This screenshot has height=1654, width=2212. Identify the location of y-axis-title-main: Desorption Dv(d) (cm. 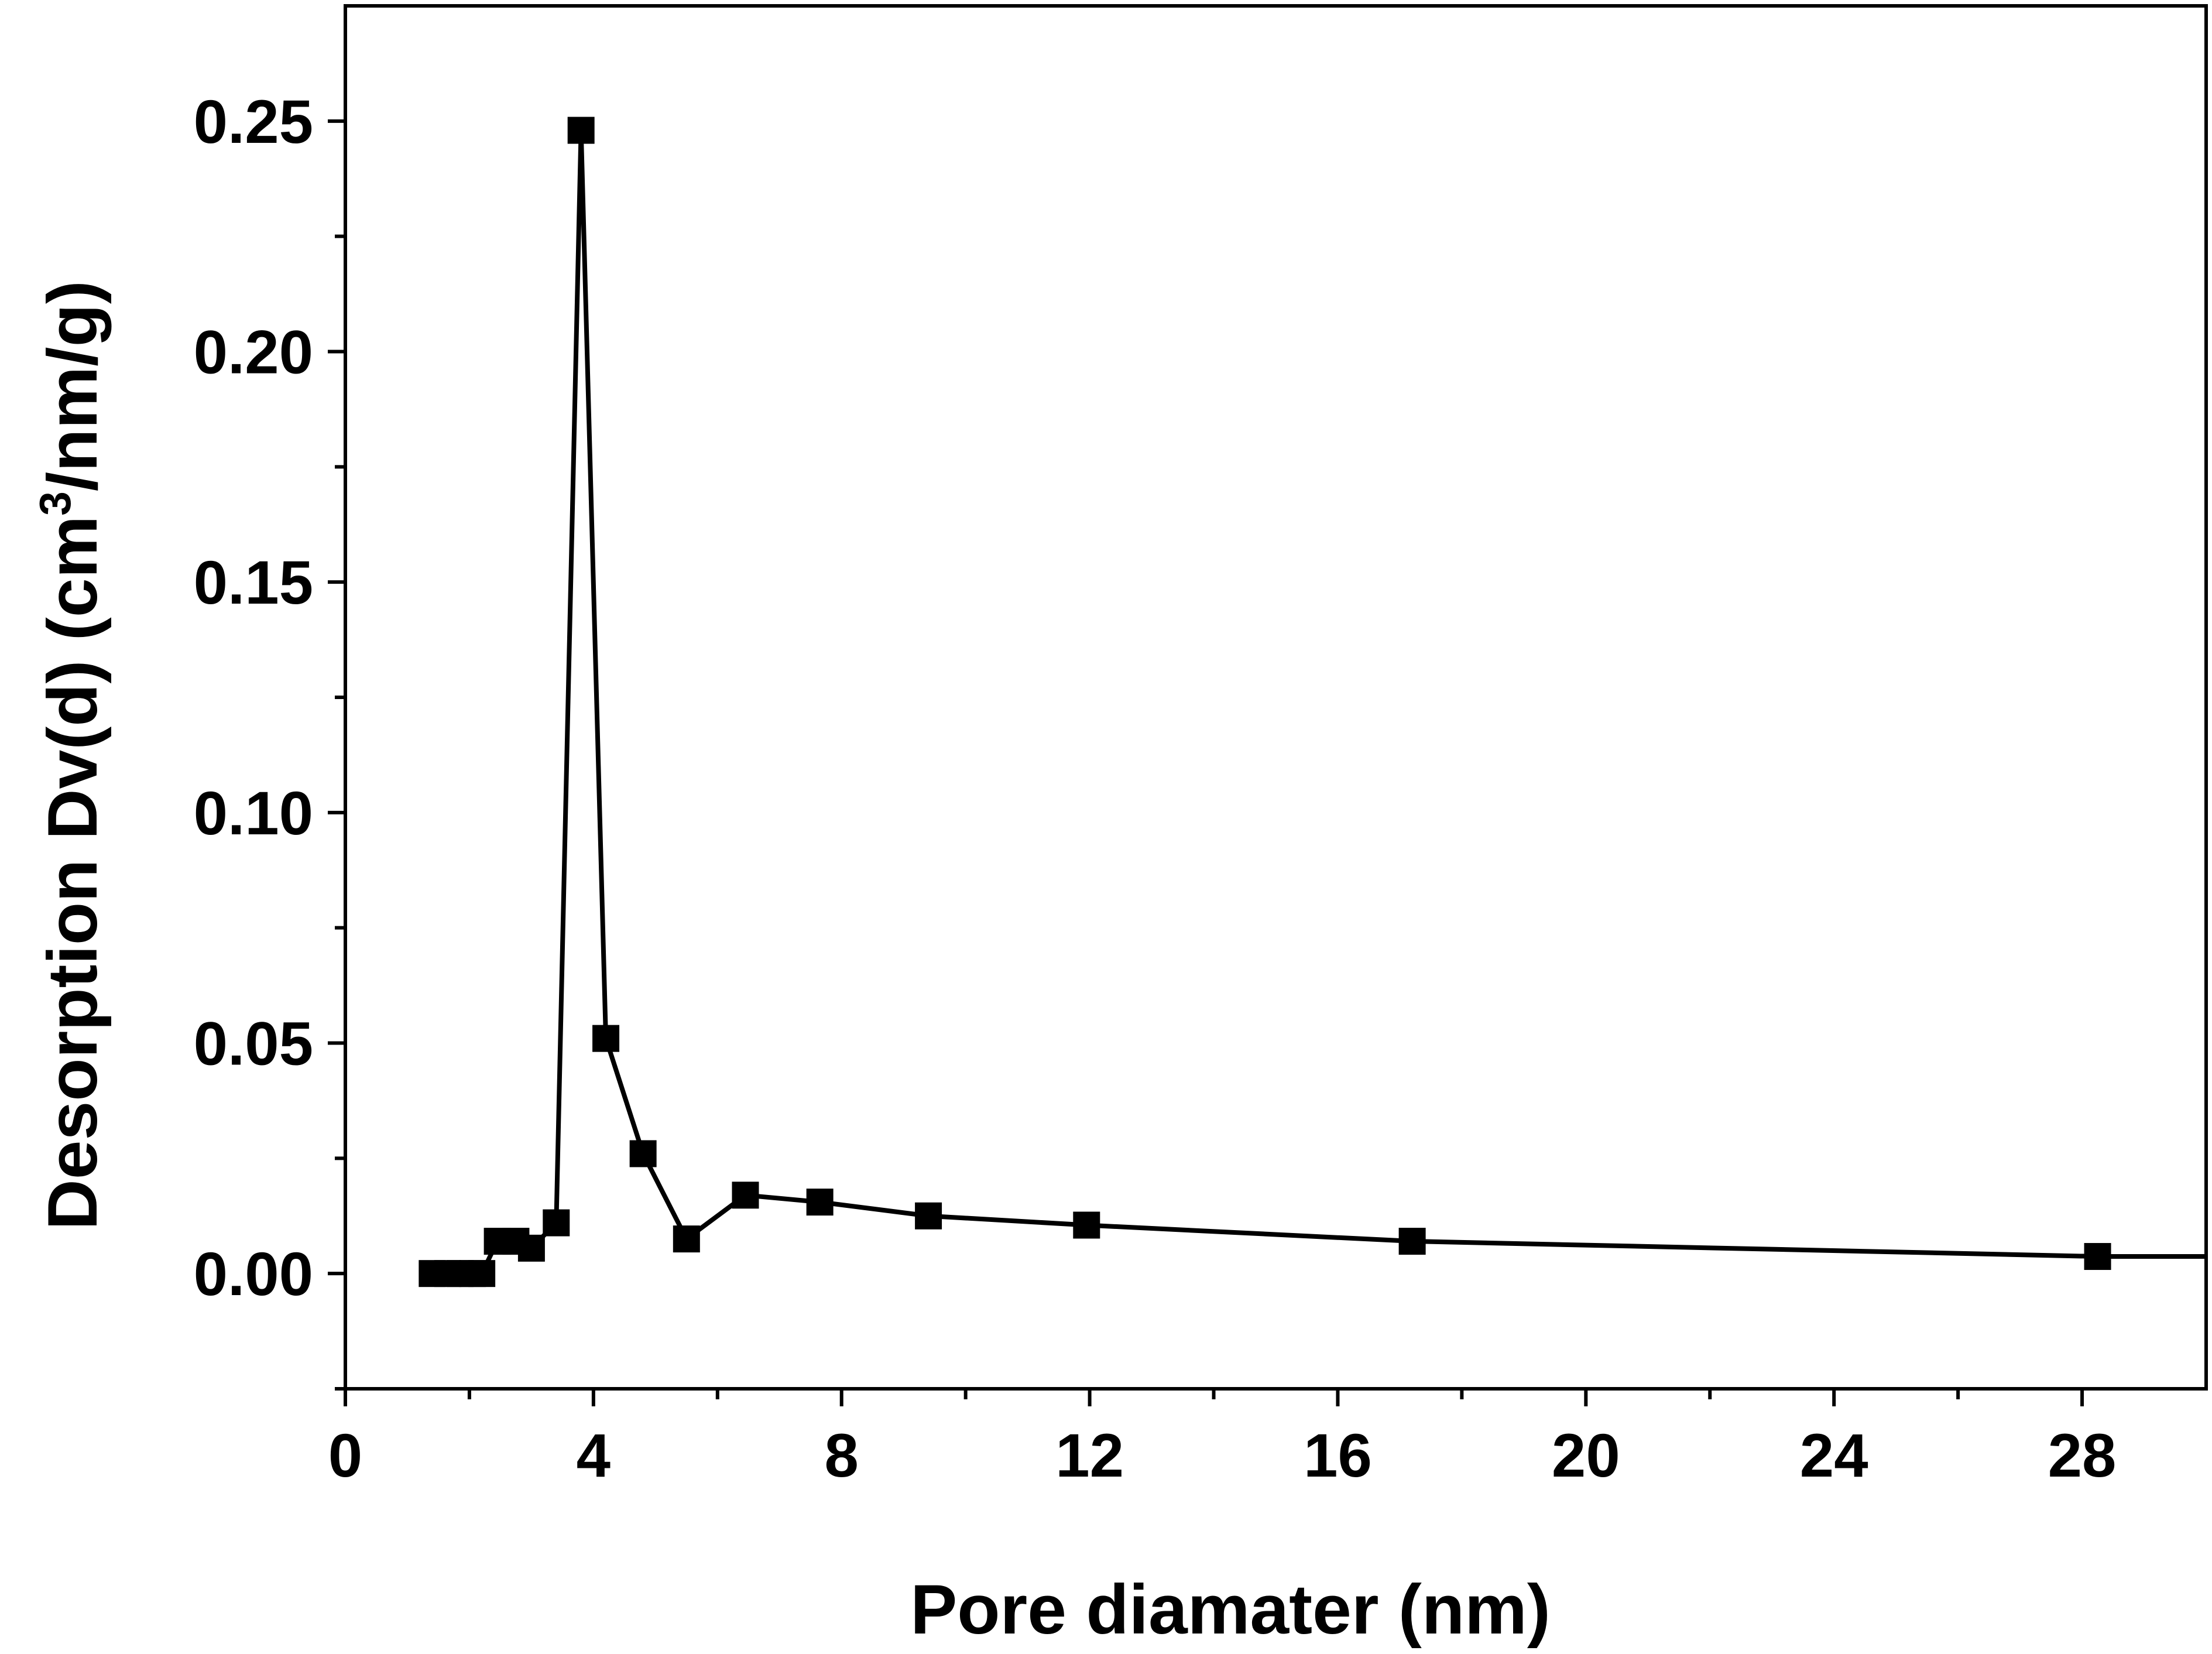
(72, 873).